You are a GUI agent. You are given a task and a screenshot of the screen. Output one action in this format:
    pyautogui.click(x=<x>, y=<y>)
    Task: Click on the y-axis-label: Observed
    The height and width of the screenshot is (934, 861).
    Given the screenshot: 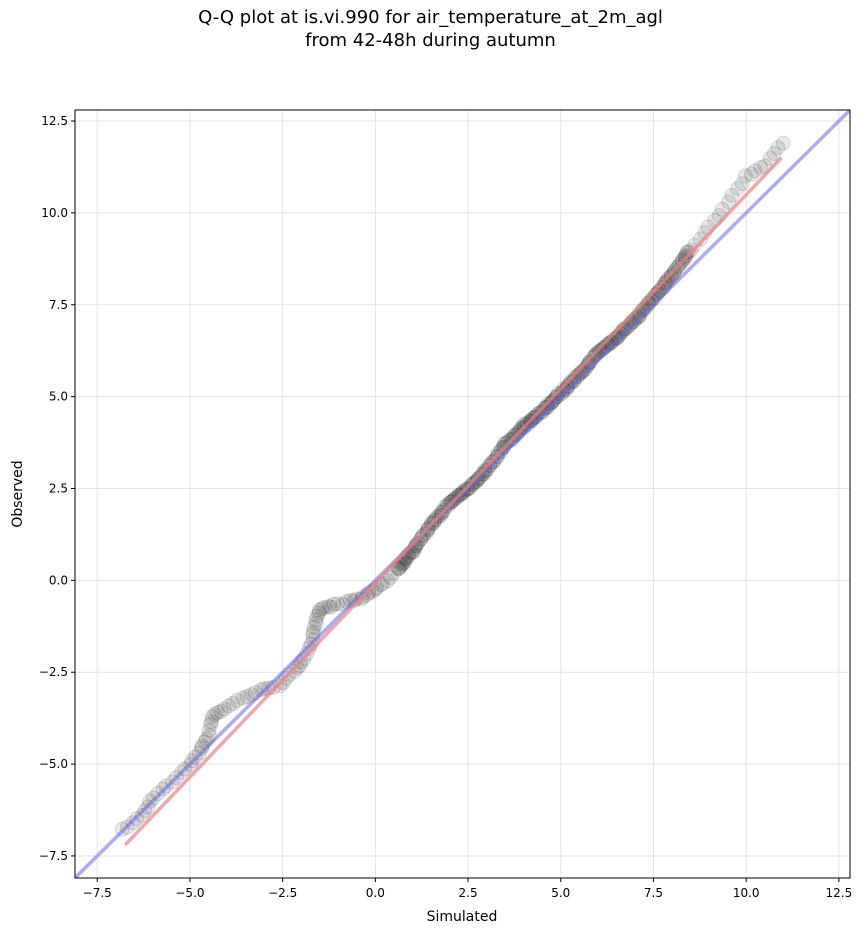 What is the action you would take?
    pyautogui.click(x=18, y=493)
    